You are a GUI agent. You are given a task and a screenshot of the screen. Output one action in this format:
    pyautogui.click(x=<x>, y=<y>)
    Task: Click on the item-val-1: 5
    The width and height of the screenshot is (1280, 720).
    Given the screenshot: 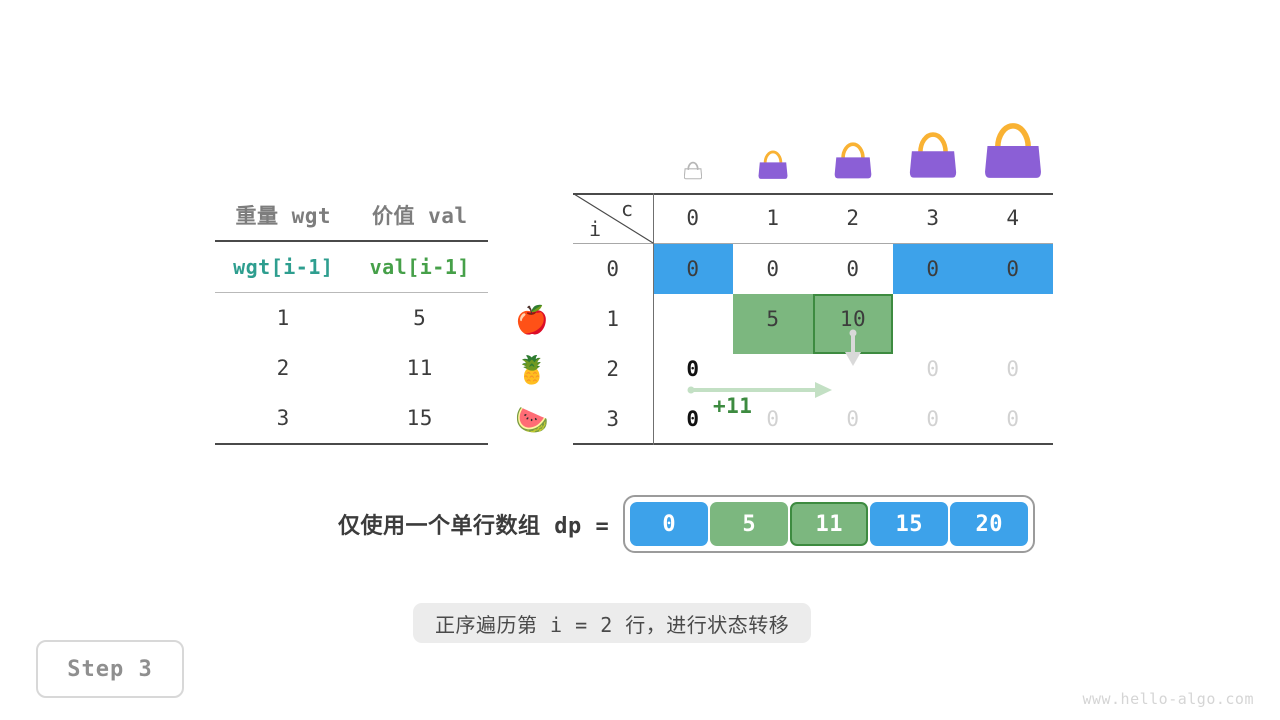 What is the action you would take?
    pyautogui.click(x=420, y=318)
    